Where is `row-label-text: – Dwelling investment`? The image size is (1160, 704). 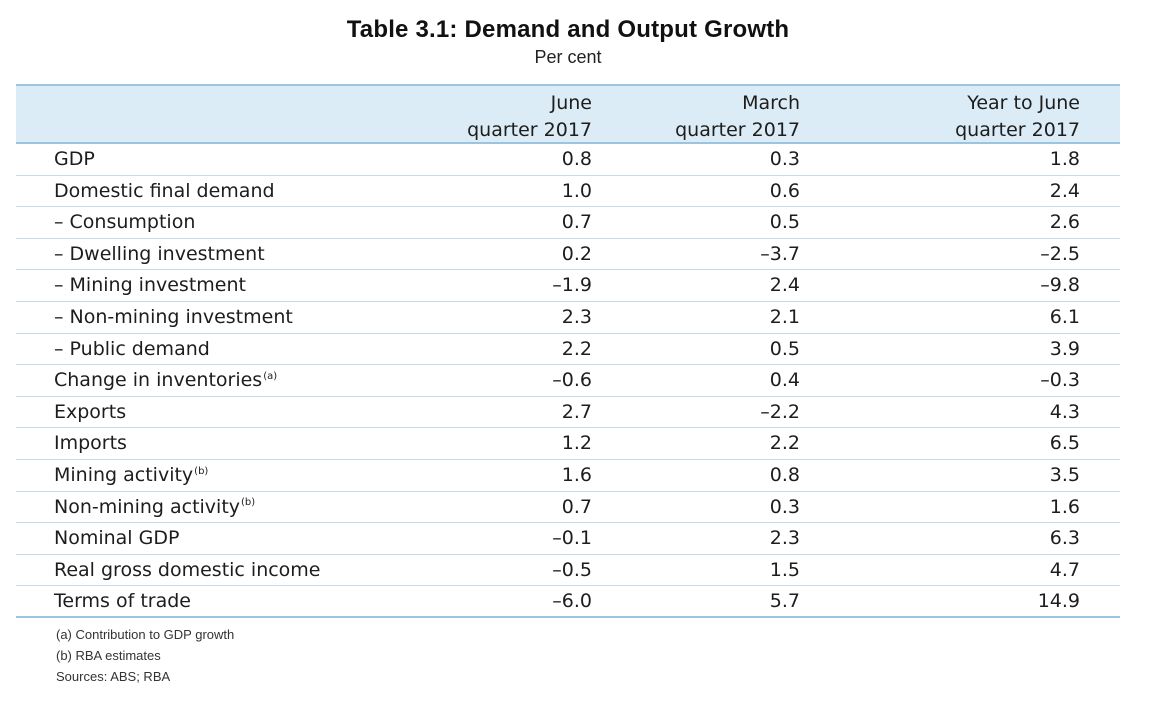
row-label-text: – Dwelling investment is located at coordinates (159, 253).